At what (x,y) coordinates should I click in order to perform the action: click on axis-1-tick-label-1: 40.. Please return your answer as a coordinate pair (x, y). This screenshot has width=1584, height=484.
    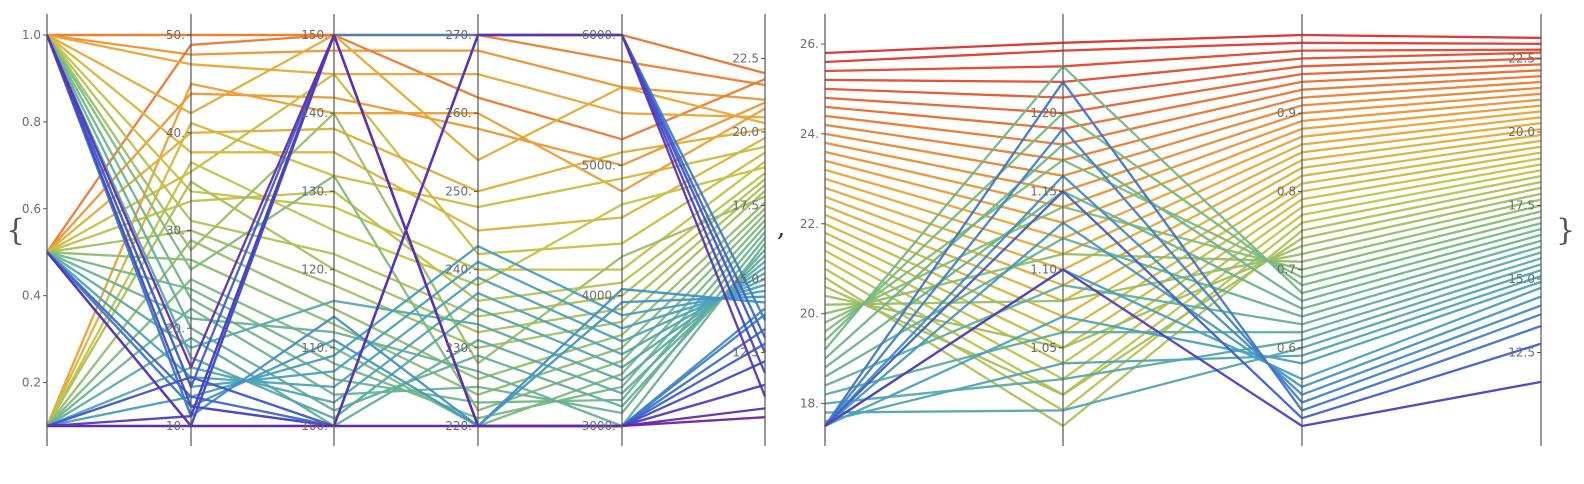
    Looking at the image, I should click on (175, 133).